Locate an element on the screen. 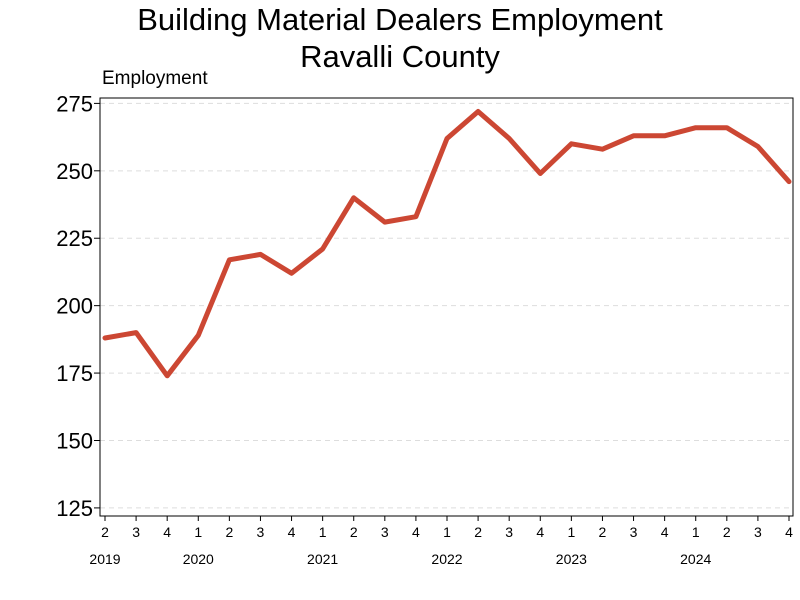 The image size is (800, 600). y-tick-label: 250 is located at coordinates (74, 171).